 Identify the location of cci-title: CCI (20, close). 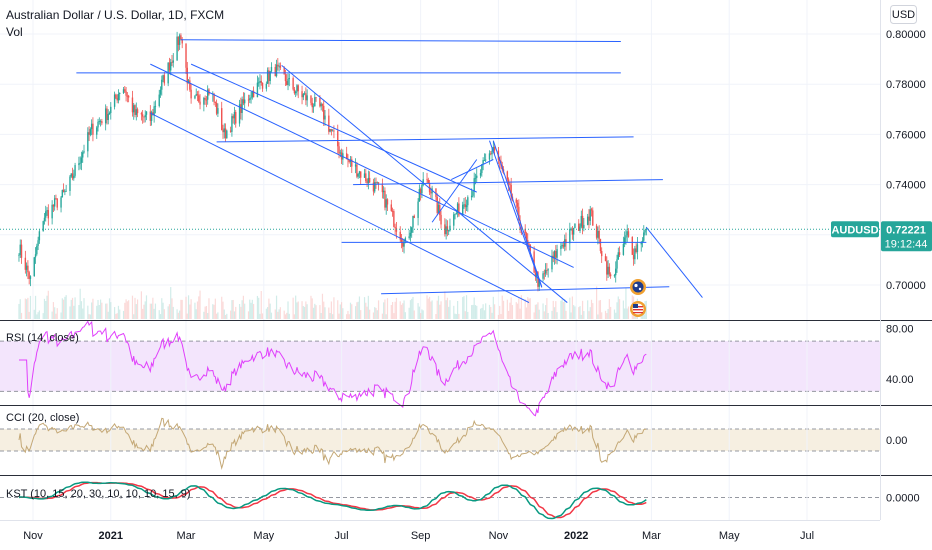
(42, 418).